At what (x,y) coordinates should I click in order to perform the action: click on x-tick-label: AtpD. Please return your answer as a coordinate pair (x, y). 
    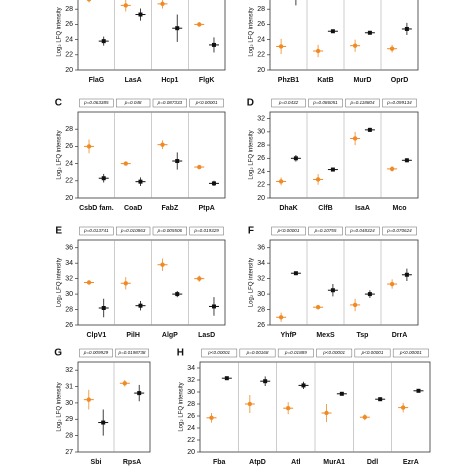
    Looking at the image, I should click on (257, 462).